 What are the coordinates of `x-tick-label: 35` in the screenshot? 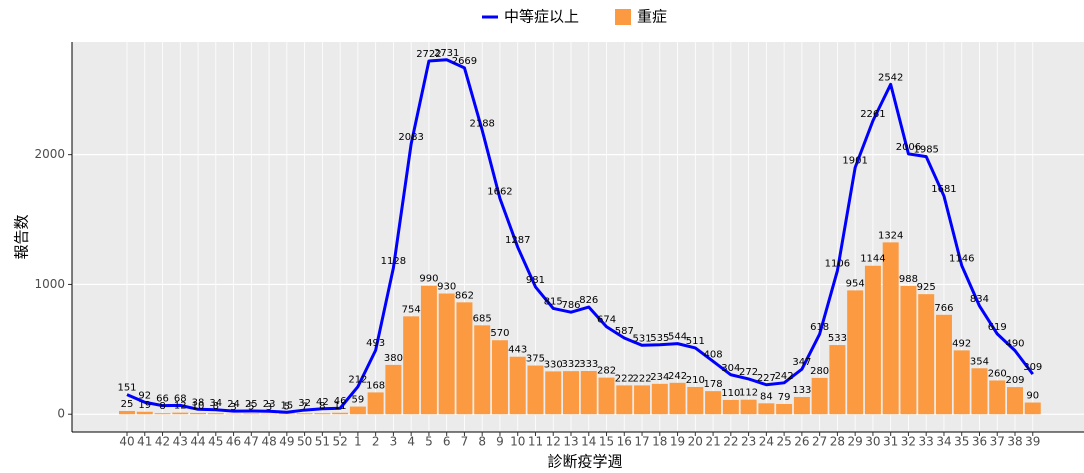 It's located at (961, 442).